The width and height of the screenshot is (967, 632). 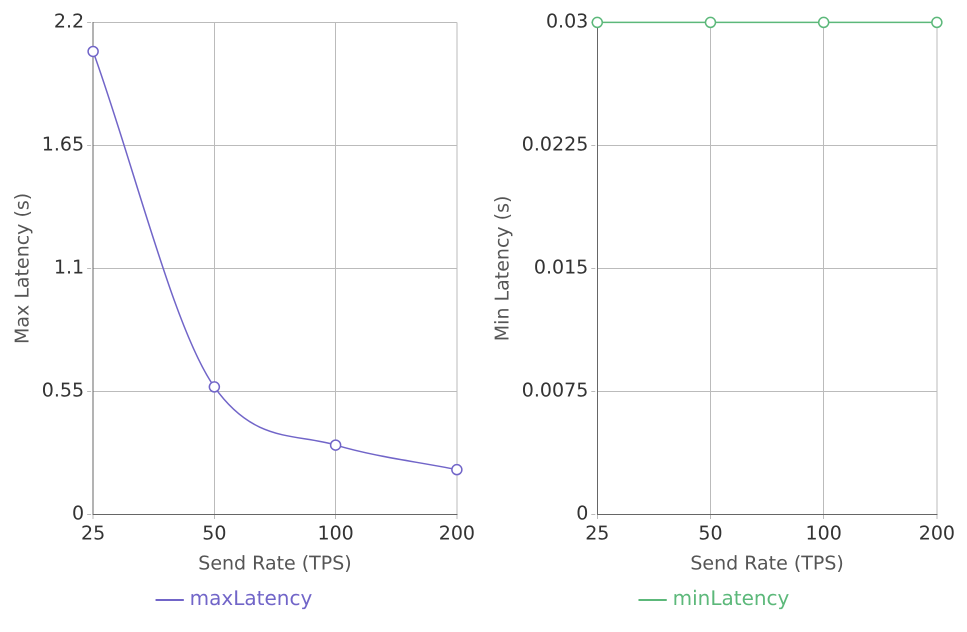 What do you see at coordinates (555, 390) in the screenshot?
I see `y-tick-label: 0.0075` at bounding box center [555, 390].